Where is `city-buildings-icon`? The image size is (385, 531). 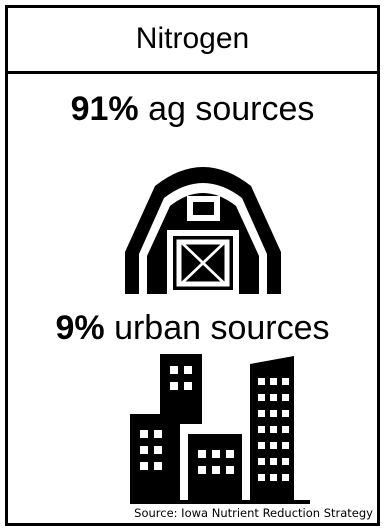
city-buildings-icon is located at coordinates (220, 429).